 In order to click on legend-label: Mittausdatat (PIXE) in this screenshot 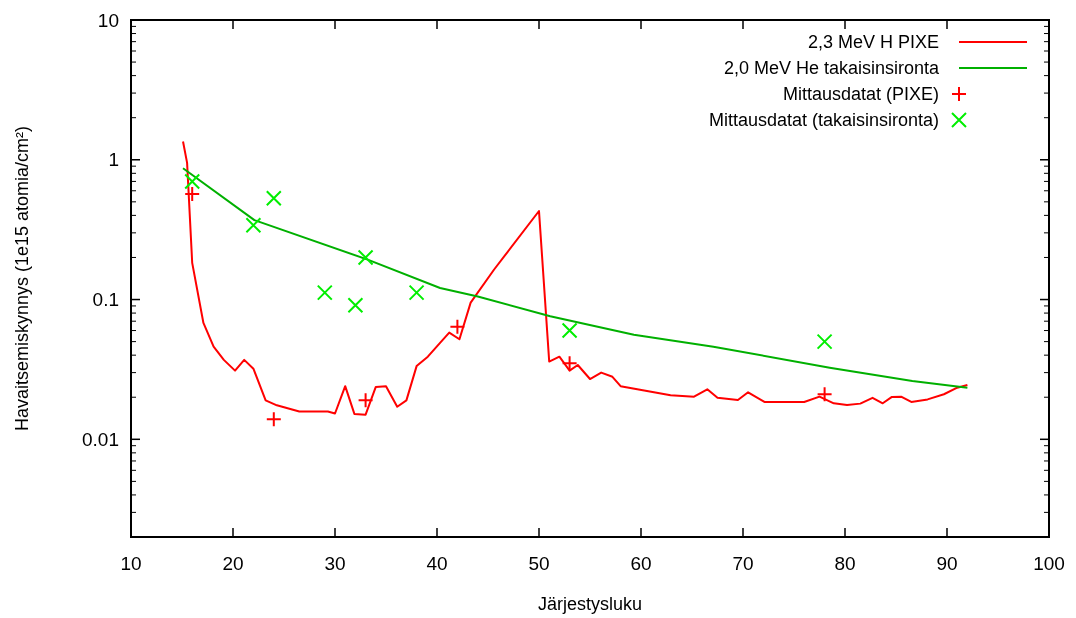, I will do `click(860, 94)`.